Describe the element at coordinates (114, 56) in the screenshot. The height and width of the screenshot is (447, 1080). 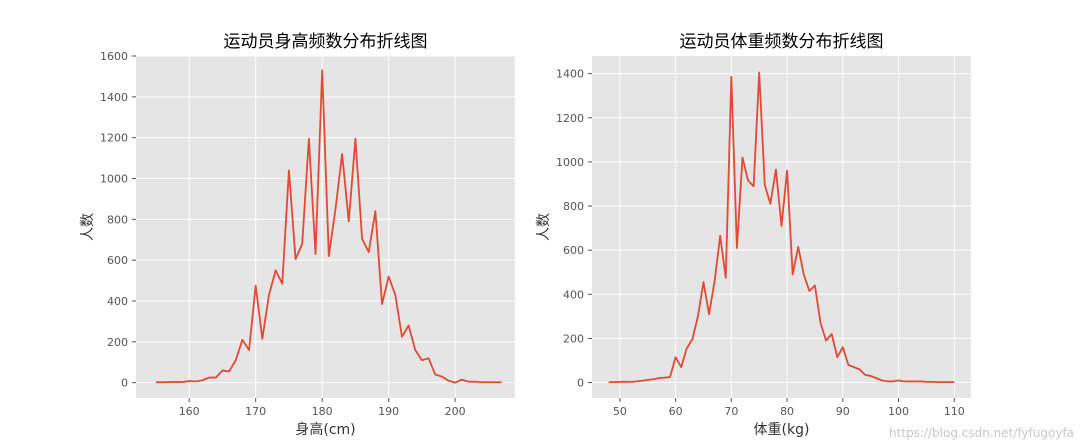
I see `y-tick-label: 1600` at that location.